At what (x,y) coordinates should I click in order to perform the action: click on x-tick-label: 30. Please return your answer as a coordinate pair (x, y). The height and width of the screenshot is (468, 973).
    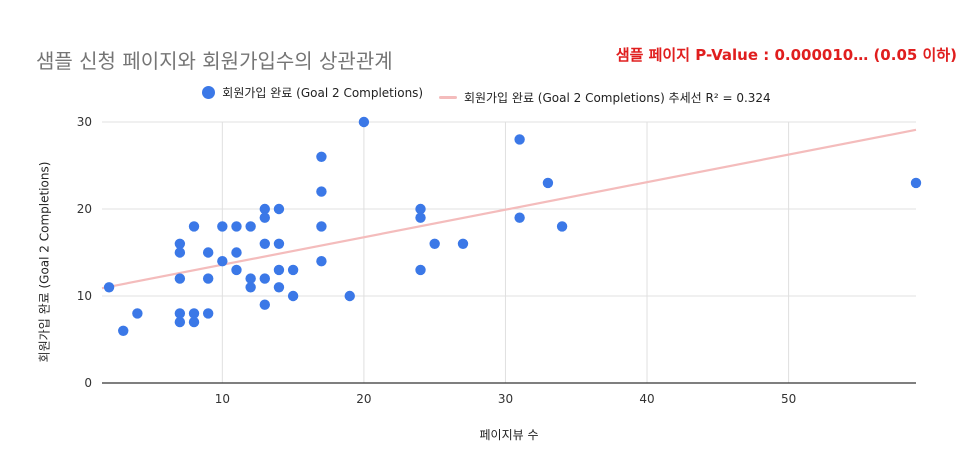
    Looking at the image, I should click on (505, 399).